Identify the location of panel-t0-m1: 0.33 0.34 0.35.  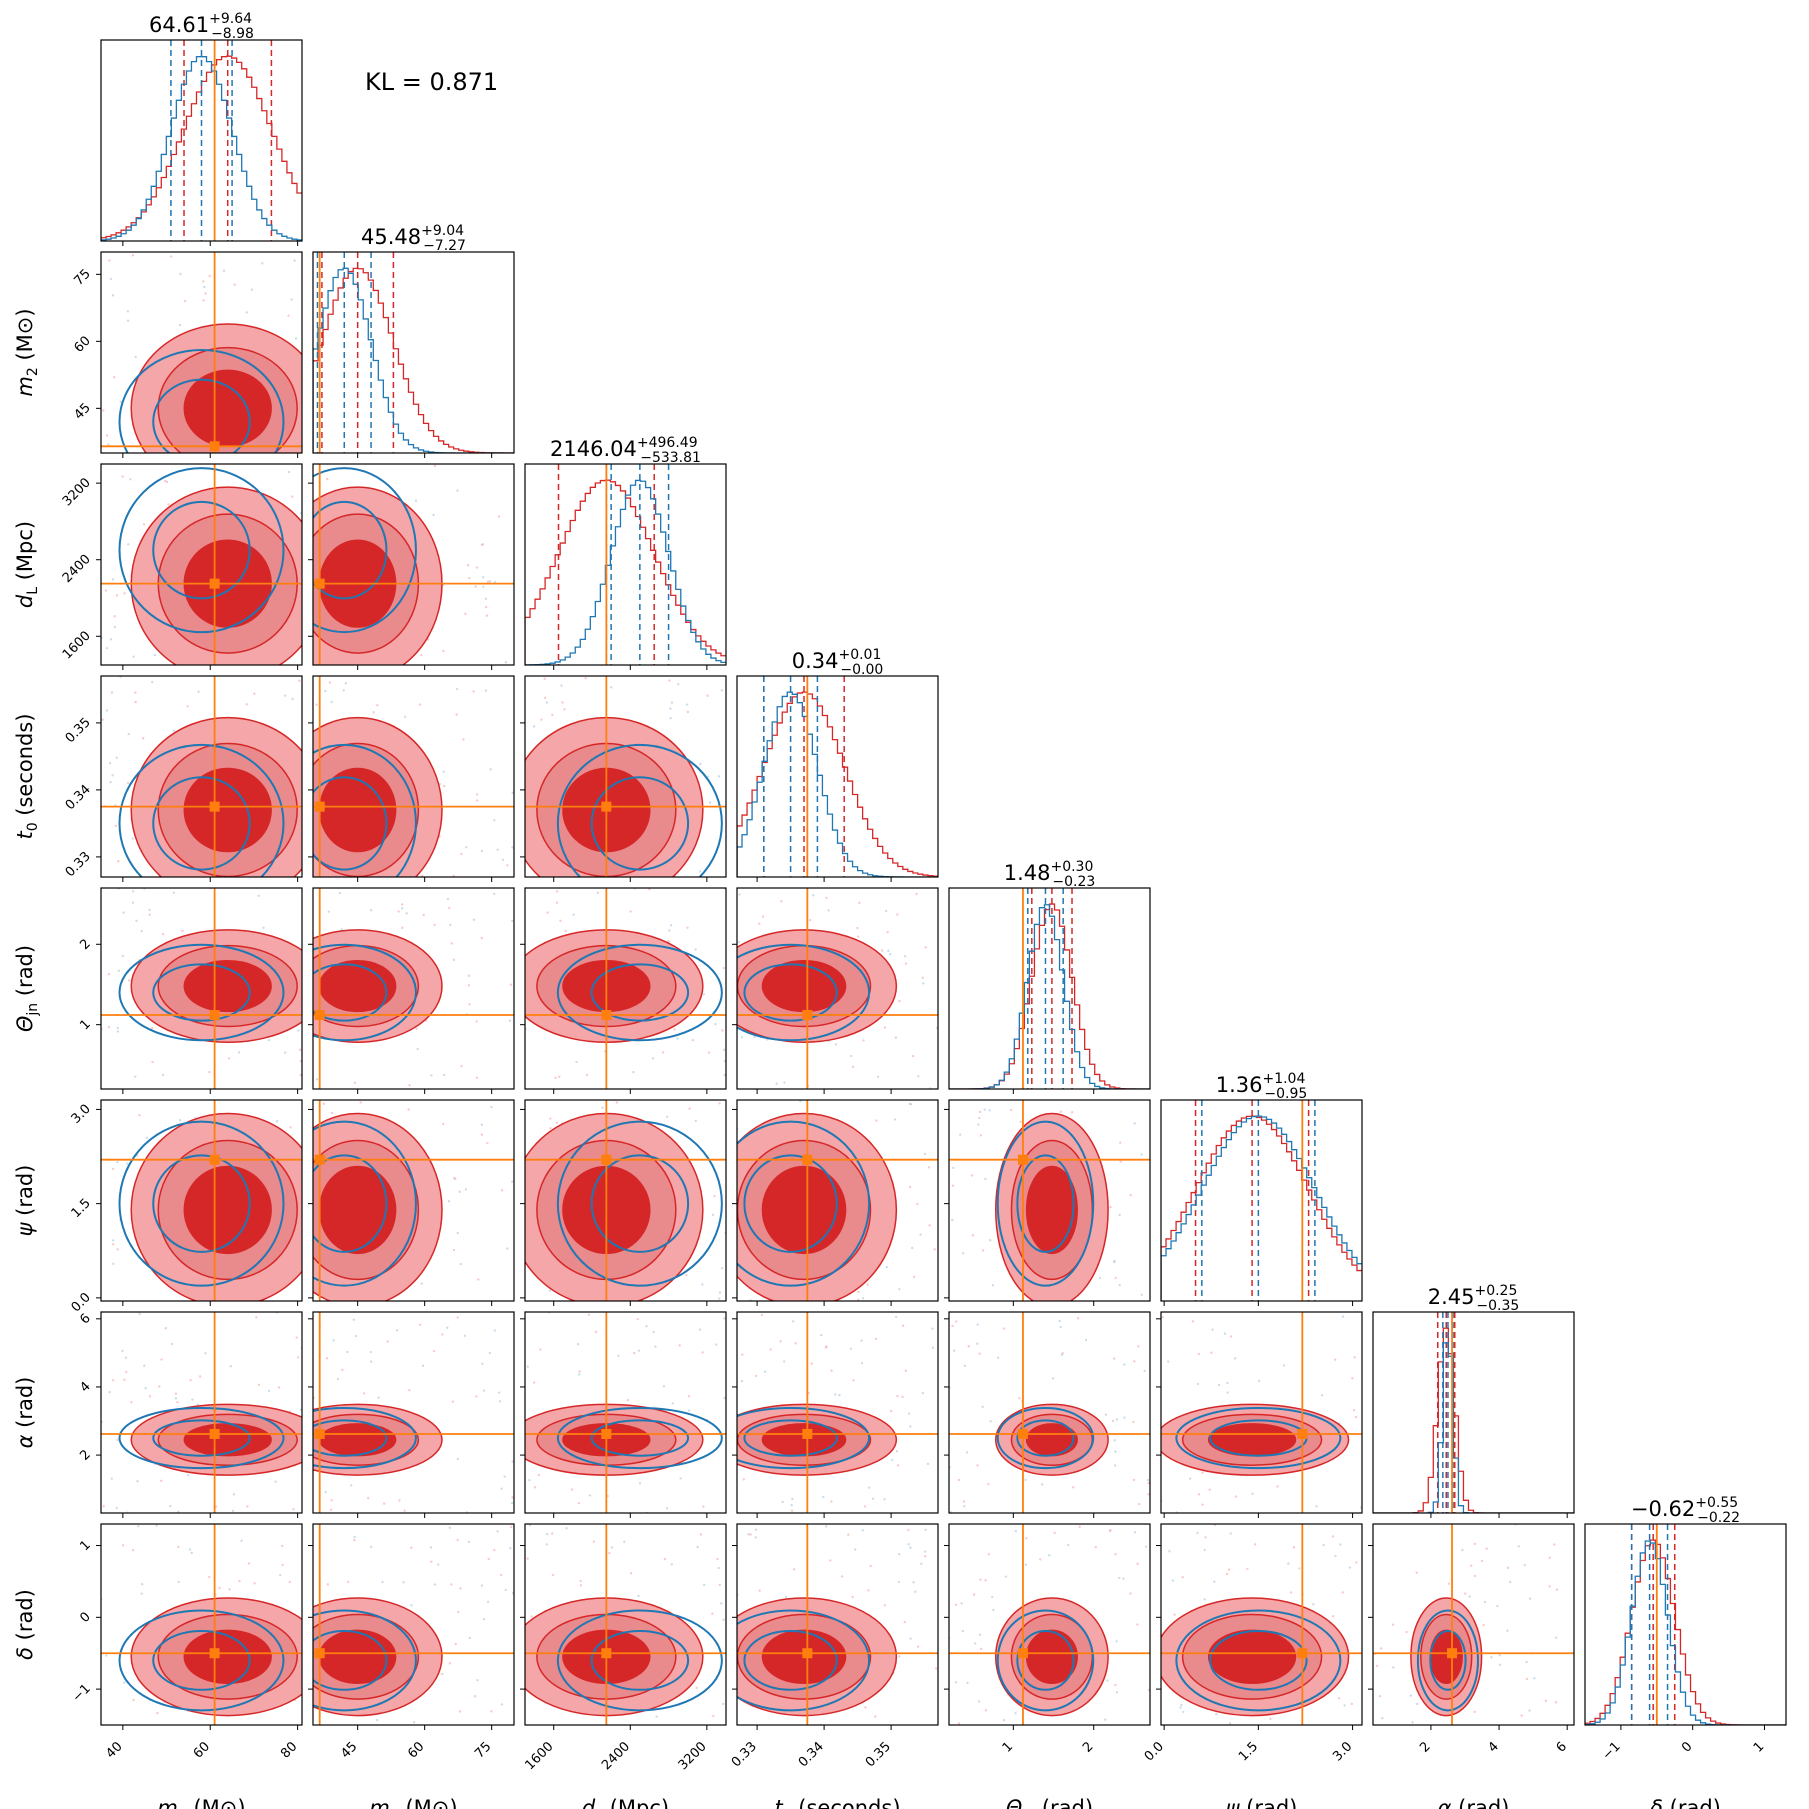
(183, 778).